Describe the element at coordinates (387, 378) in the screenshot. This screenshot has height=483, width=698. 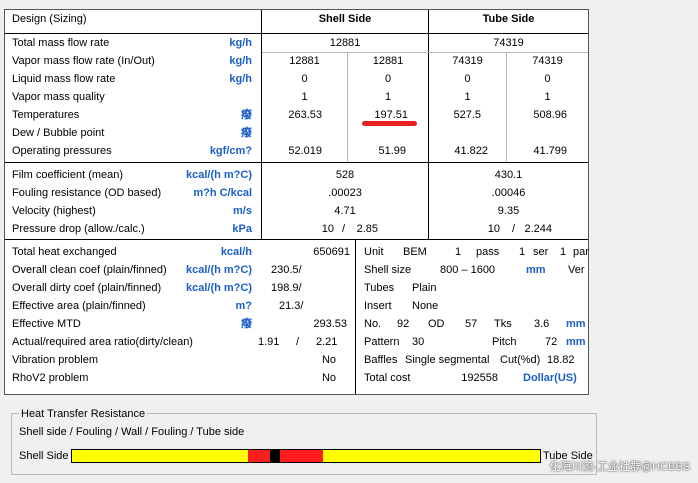
I see `geom-label: Total cost` at that location.